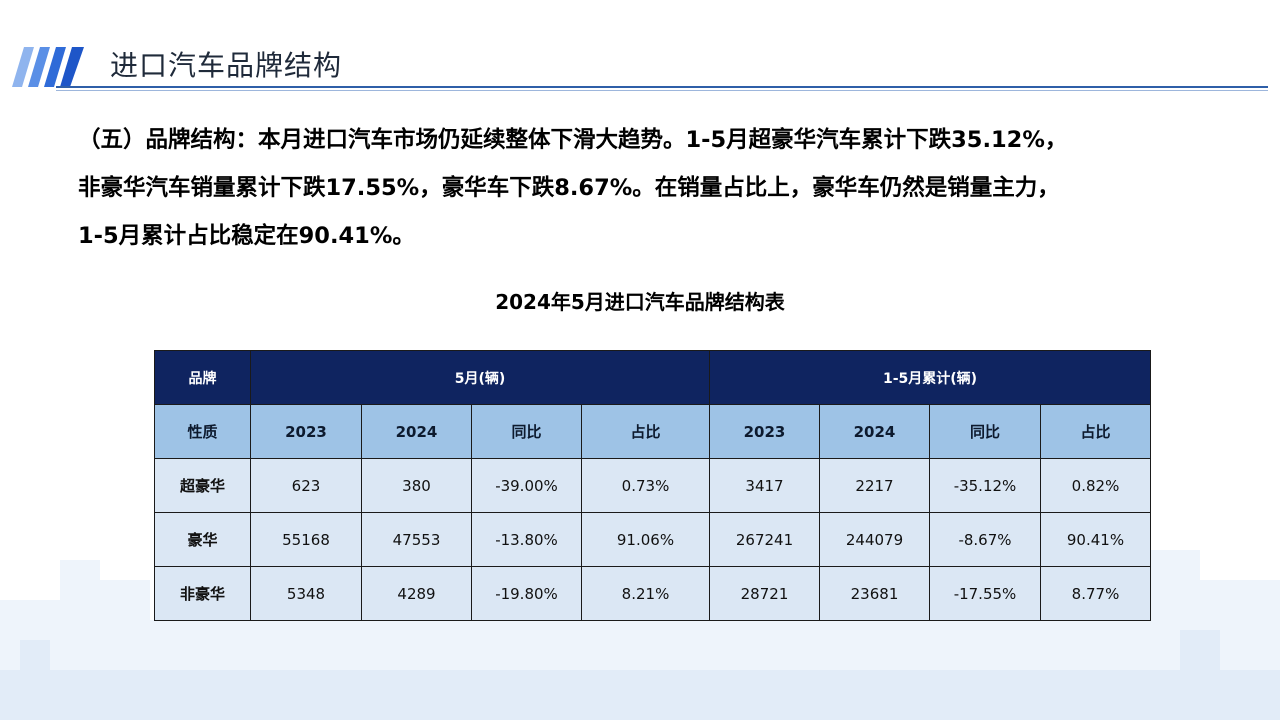 The width and height of the screenshot is (1280, 720). Describe the element at coordinates (202, 485) in the screenshot. I see `brand-cell: 超豪华` at that location.